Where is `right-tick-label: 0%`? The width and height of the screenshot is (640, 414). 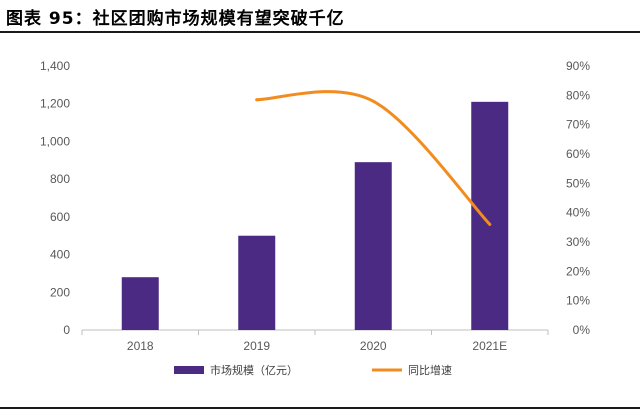
right-tick-label: 0% is located at coordinates (582, 330).